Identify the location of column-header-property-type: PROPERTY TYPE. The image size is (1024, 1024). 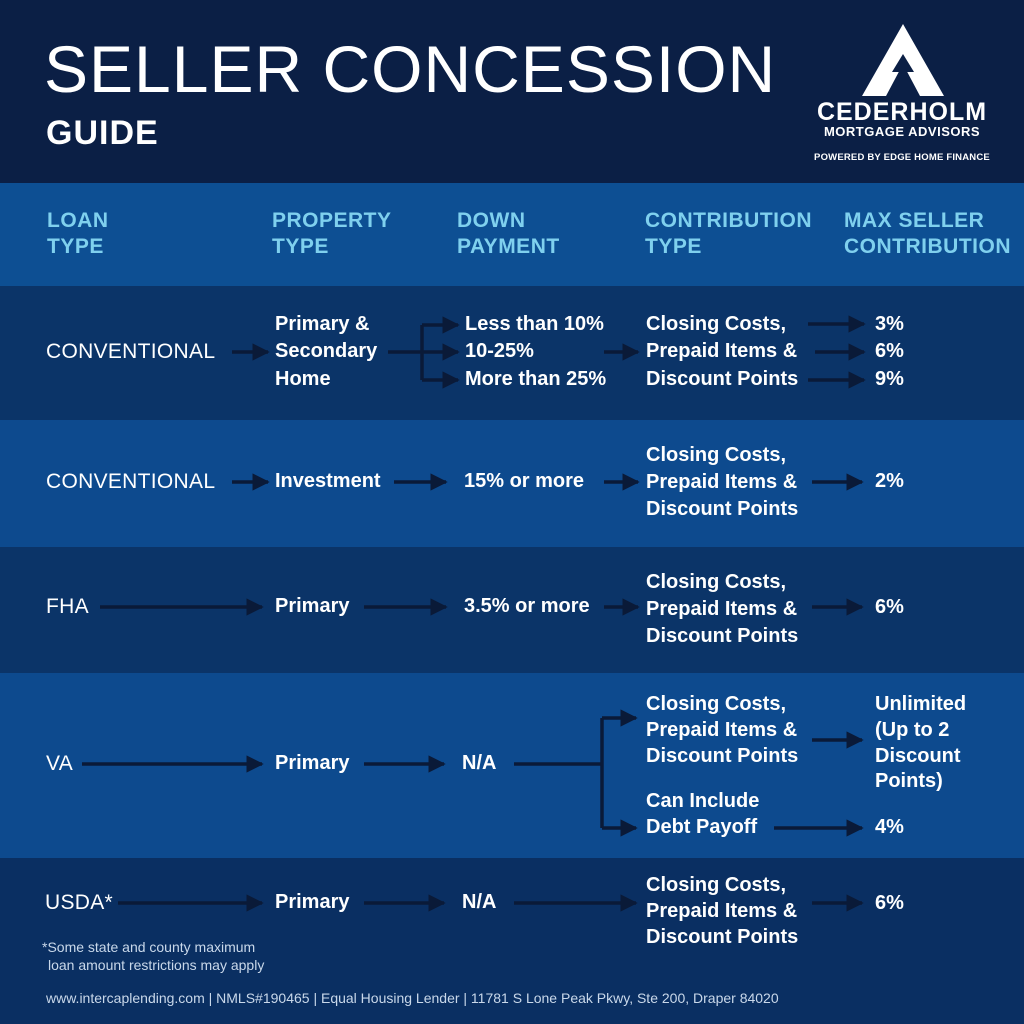
(332, 234).